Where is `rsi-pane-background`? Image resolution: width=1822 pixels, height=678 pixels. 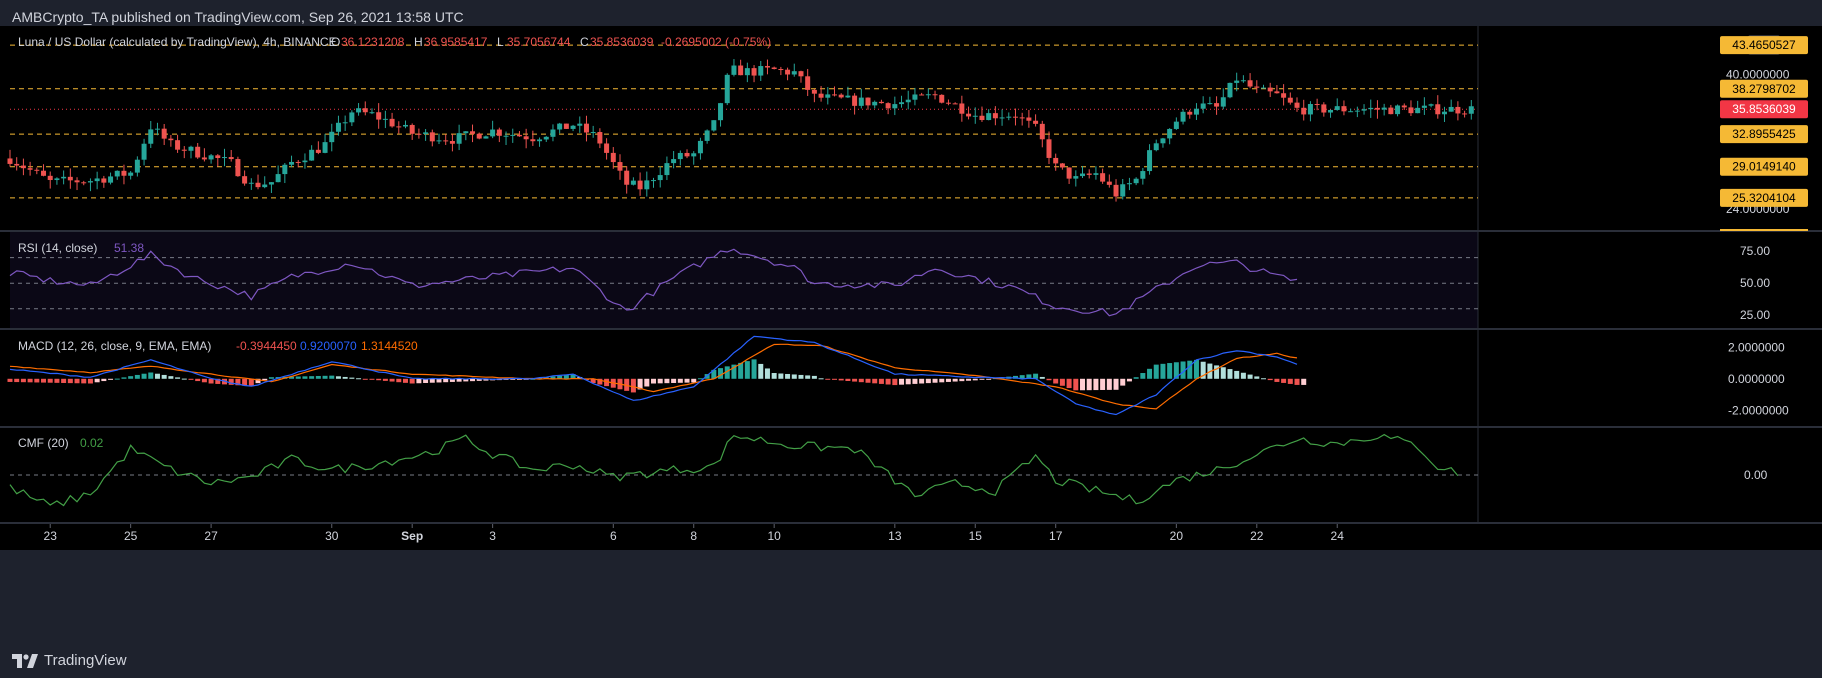 rsi-pane-background is located at coordinates (744, 280).